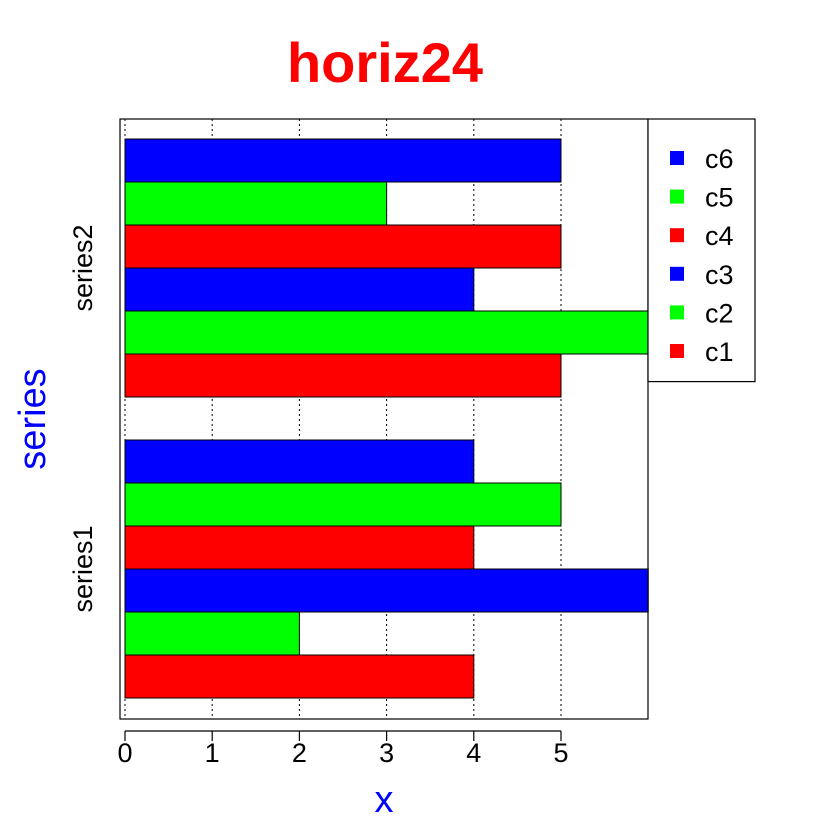  Describe the element at coordinates (719, 275) in the screenshot. I see `legend-label: c3` at that location.